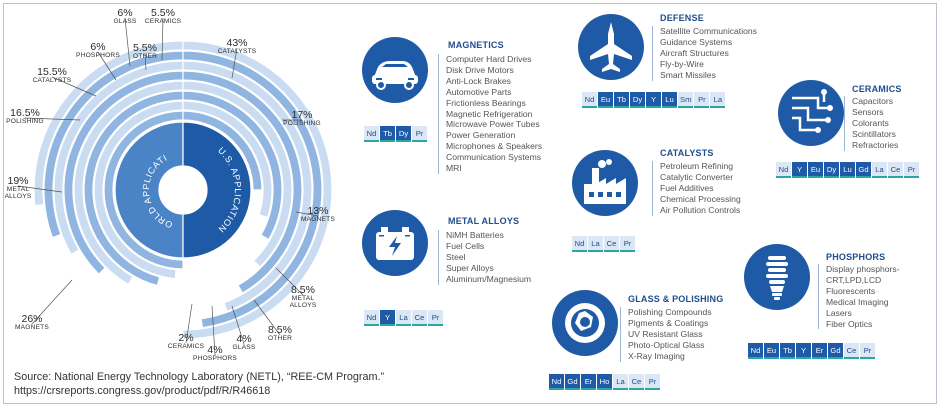 The height and width of the screenshot is (407, 940). I want to click on element-tile: Ho, so click(604, 382).